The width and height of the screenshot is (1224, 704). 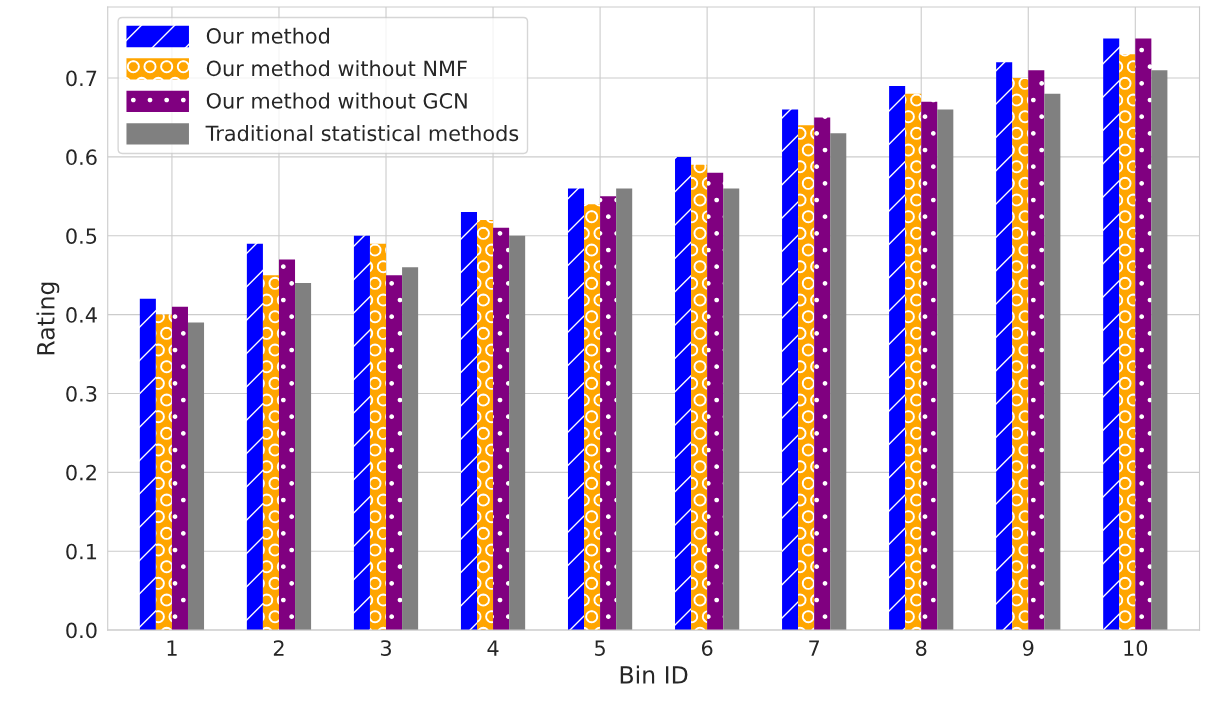 I want to click on y-tick-label: 0.1, so click(x=81, y=551).